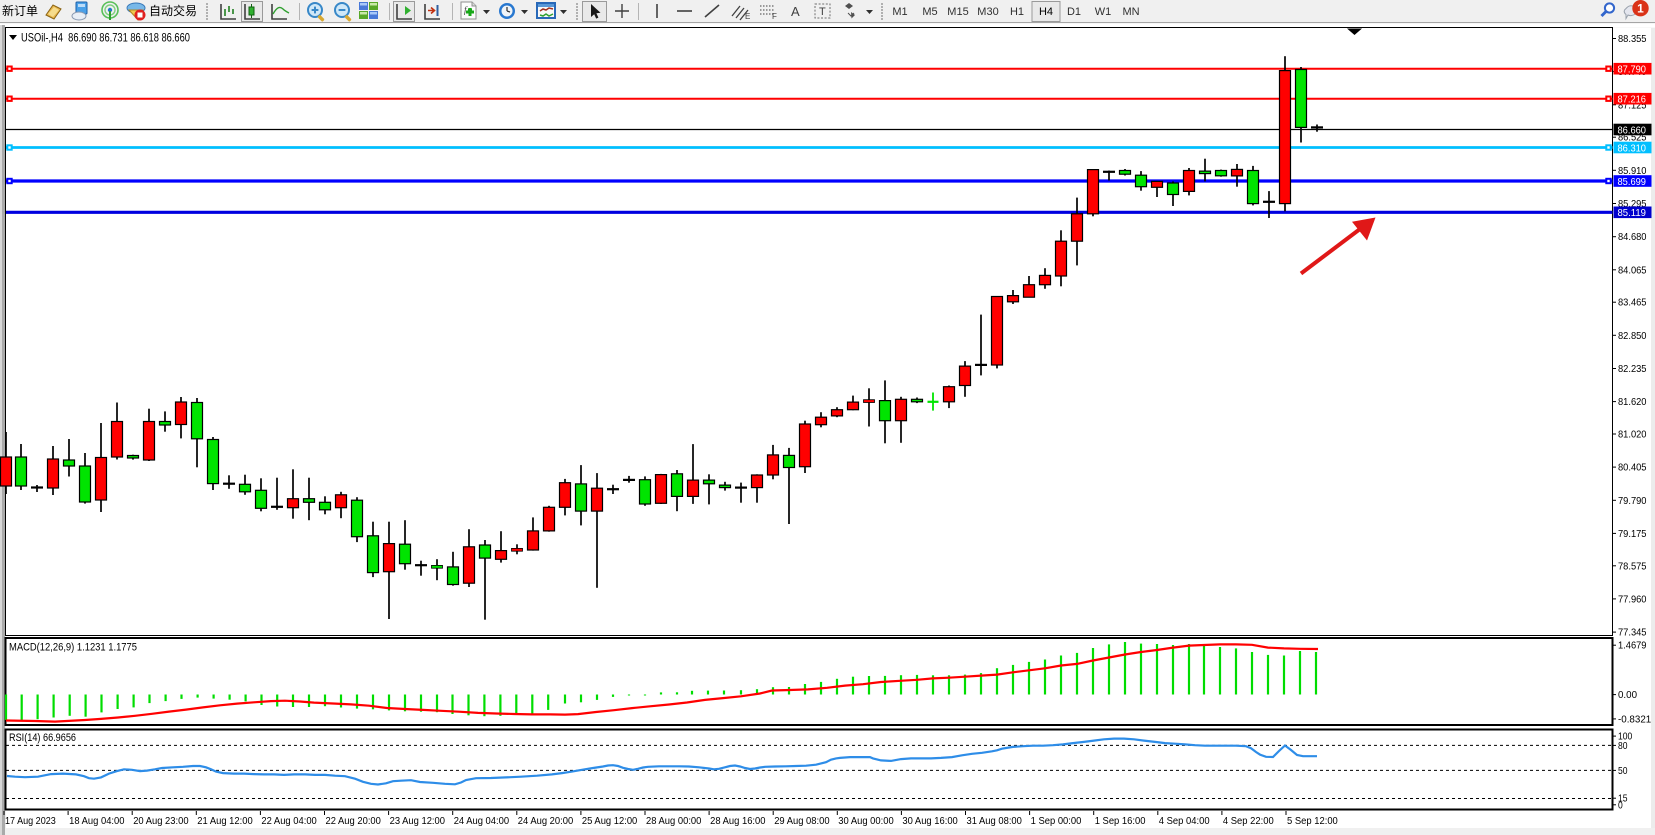  I want to click on svg-text: f, so click(466, 10).